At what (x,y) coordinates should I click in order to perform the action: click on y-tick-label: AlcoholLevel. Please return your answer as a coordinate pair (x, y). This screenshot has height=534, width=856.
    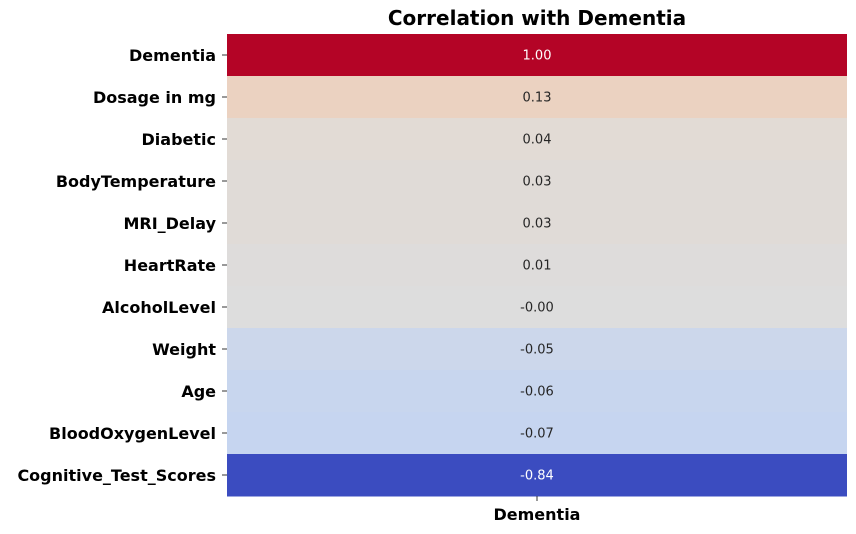
    Looking at the image, I should click on (159, 307).